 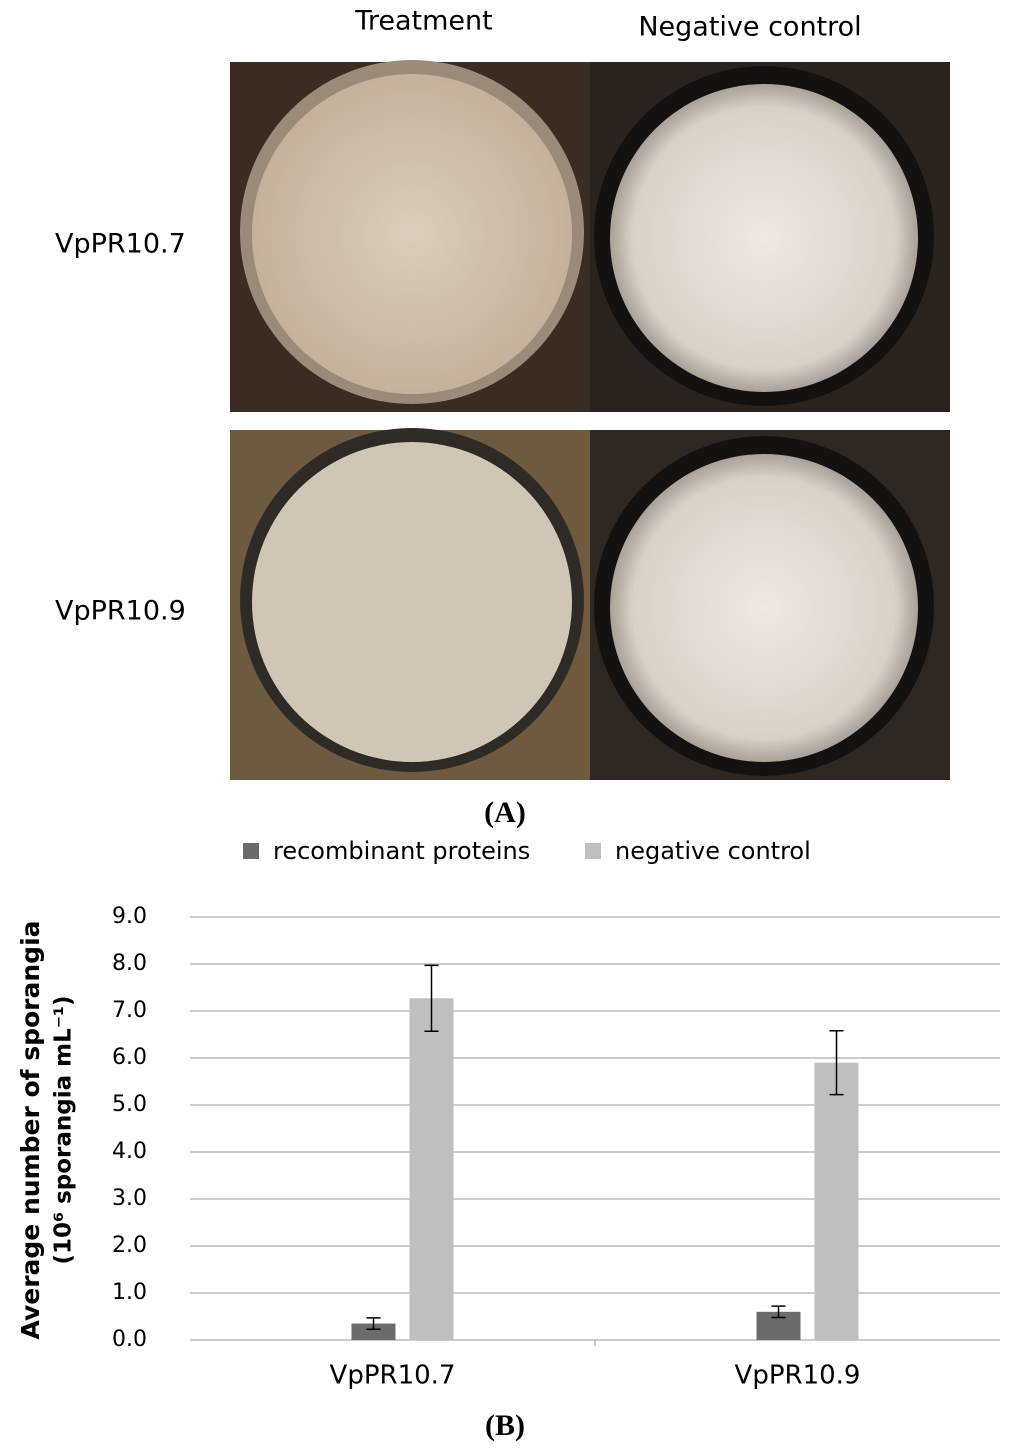 I want to click on x-tick-label: VpPR10.7, so click(x=393, y=1376).